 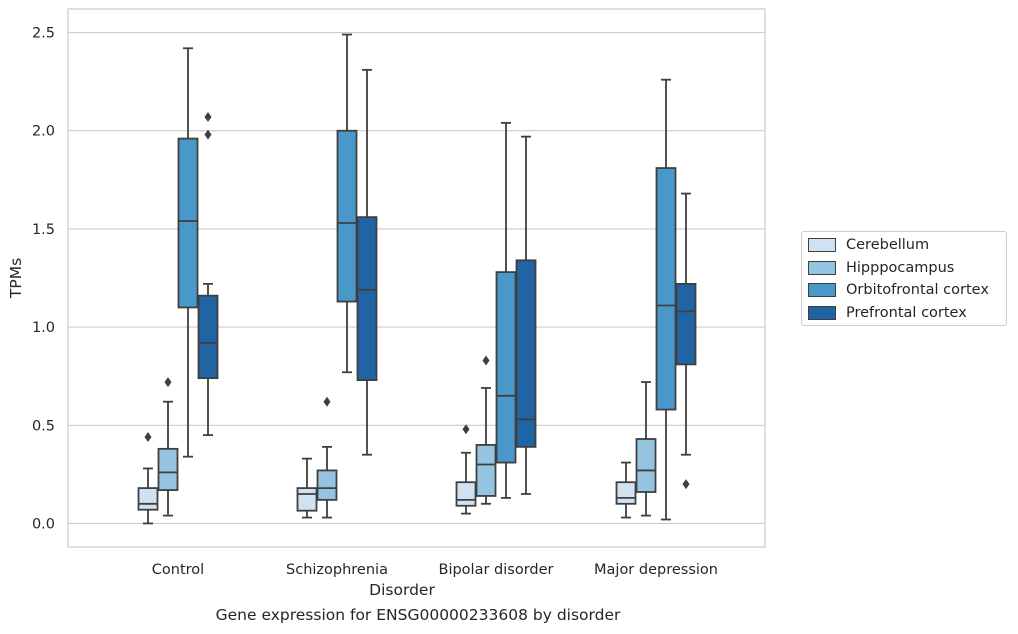 I want to click on legend-swatch-orbitofrontal-cortex, so click(x=822, y=290).